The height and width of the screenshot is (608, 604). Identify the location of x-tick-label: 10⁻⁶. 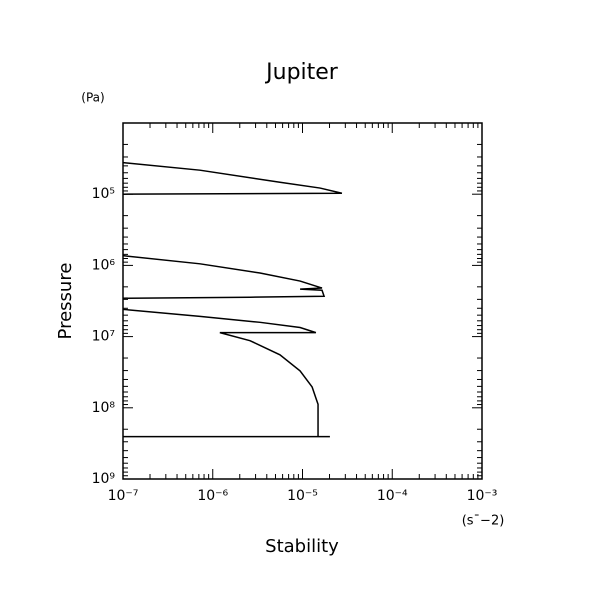
(212, 496).